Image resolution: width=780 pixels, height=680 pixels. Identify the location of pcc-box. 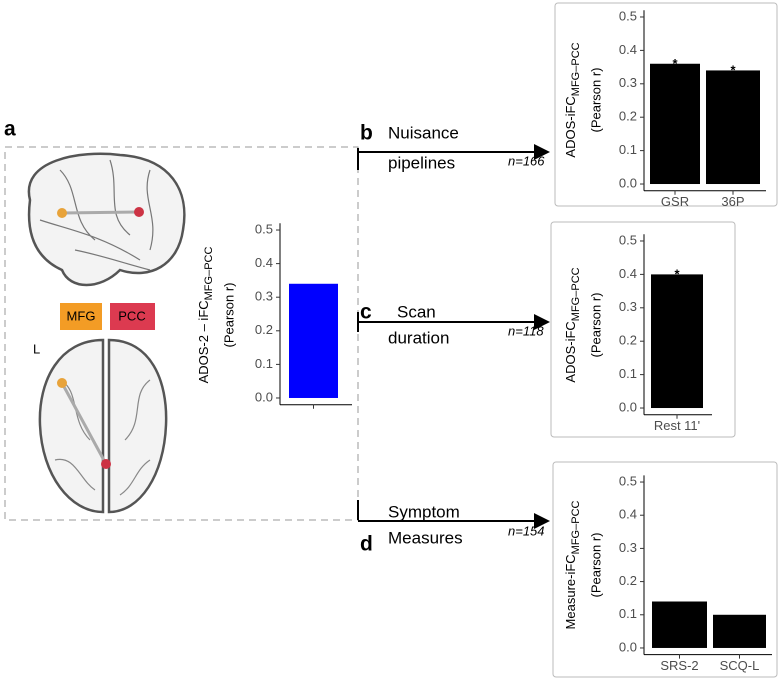
(132, 316).